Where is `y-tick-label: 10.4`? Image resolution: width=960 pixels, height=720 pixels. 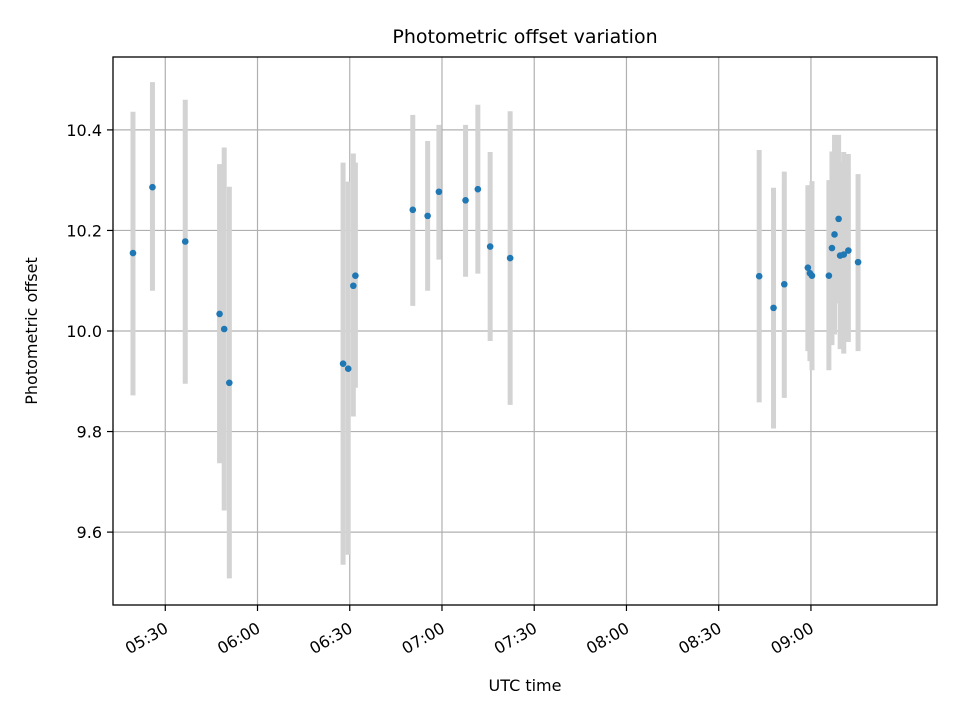 y-tick-label: 10.4 is located at coordinates (84, 130).